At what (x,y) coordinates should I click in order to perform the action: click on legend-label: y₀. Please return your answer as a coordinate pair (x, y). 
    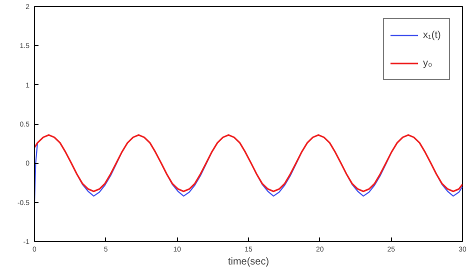
    Looking at the image, I should click on (428, 63).